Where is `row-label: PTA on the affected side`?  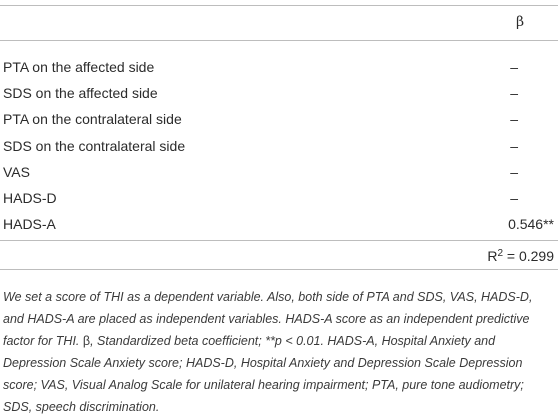 row-label: PTA on the affected side is located at coordinates (79, 67).